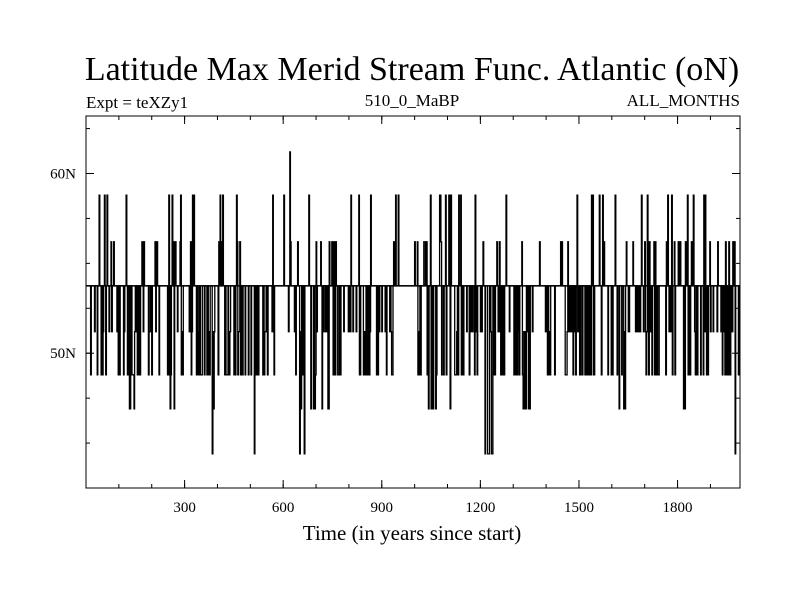 Image resolution: width=800 pixels, height=600 pixels. Describe the element at coordinates (412, 533) in the screenshot. I see `x-axis-label: Time (in years since start)` at that location.